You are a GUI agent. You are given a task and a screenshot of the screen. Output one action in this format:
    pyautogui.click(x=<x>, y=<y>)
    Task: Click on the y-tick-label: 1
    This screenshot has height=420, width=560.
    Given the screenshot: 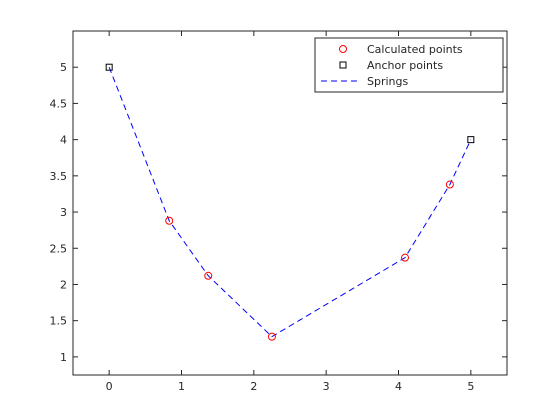 What is the action you would take?
    pyautogui.click(x=63, y=357)
    